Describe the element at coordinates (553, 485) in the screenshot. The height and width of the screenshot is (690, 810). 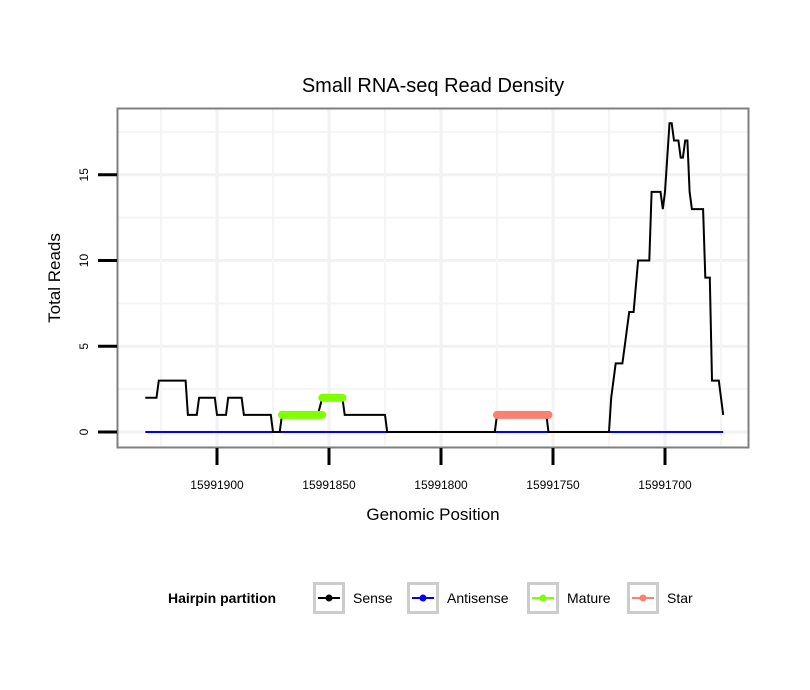
I see `x-tick-label: 15991750` at that location.